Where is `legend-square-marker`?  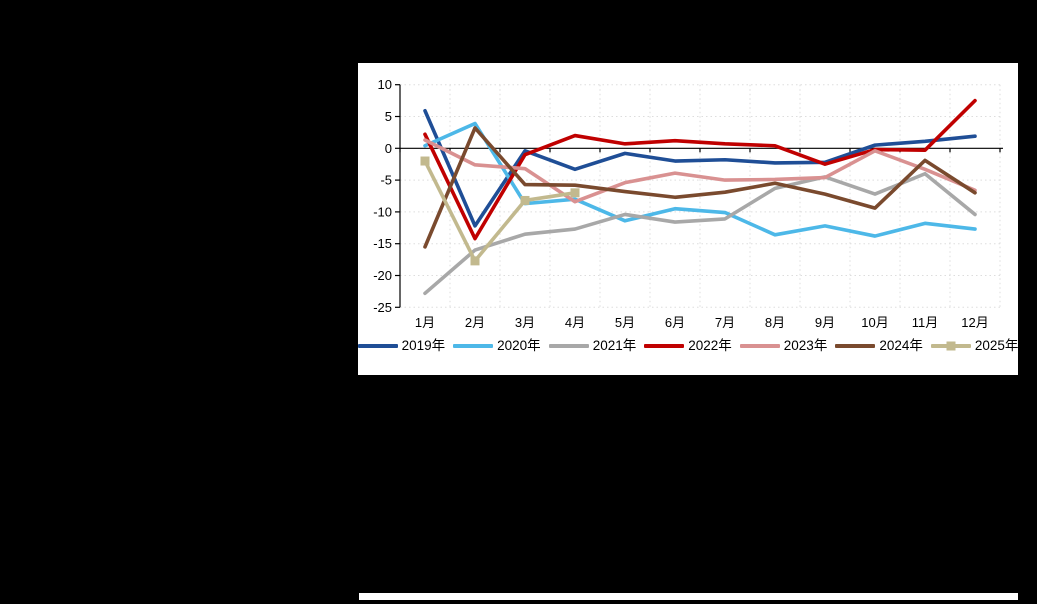
legend-square-marker is located at coordinates (951, 346).